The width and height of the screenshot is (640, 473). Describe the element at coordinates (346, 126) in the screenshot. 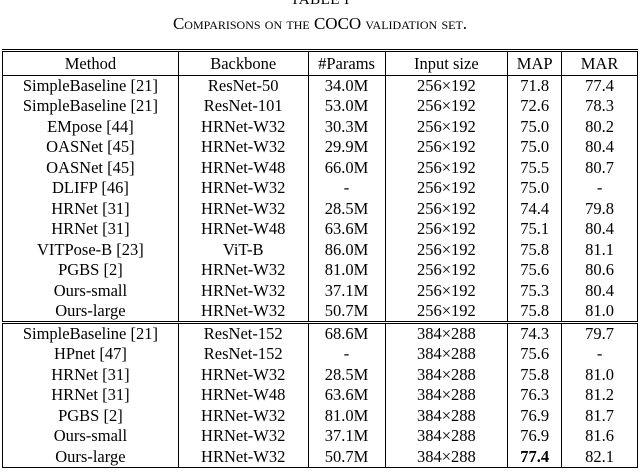

I see `table-cell: 30.3M` at that location.